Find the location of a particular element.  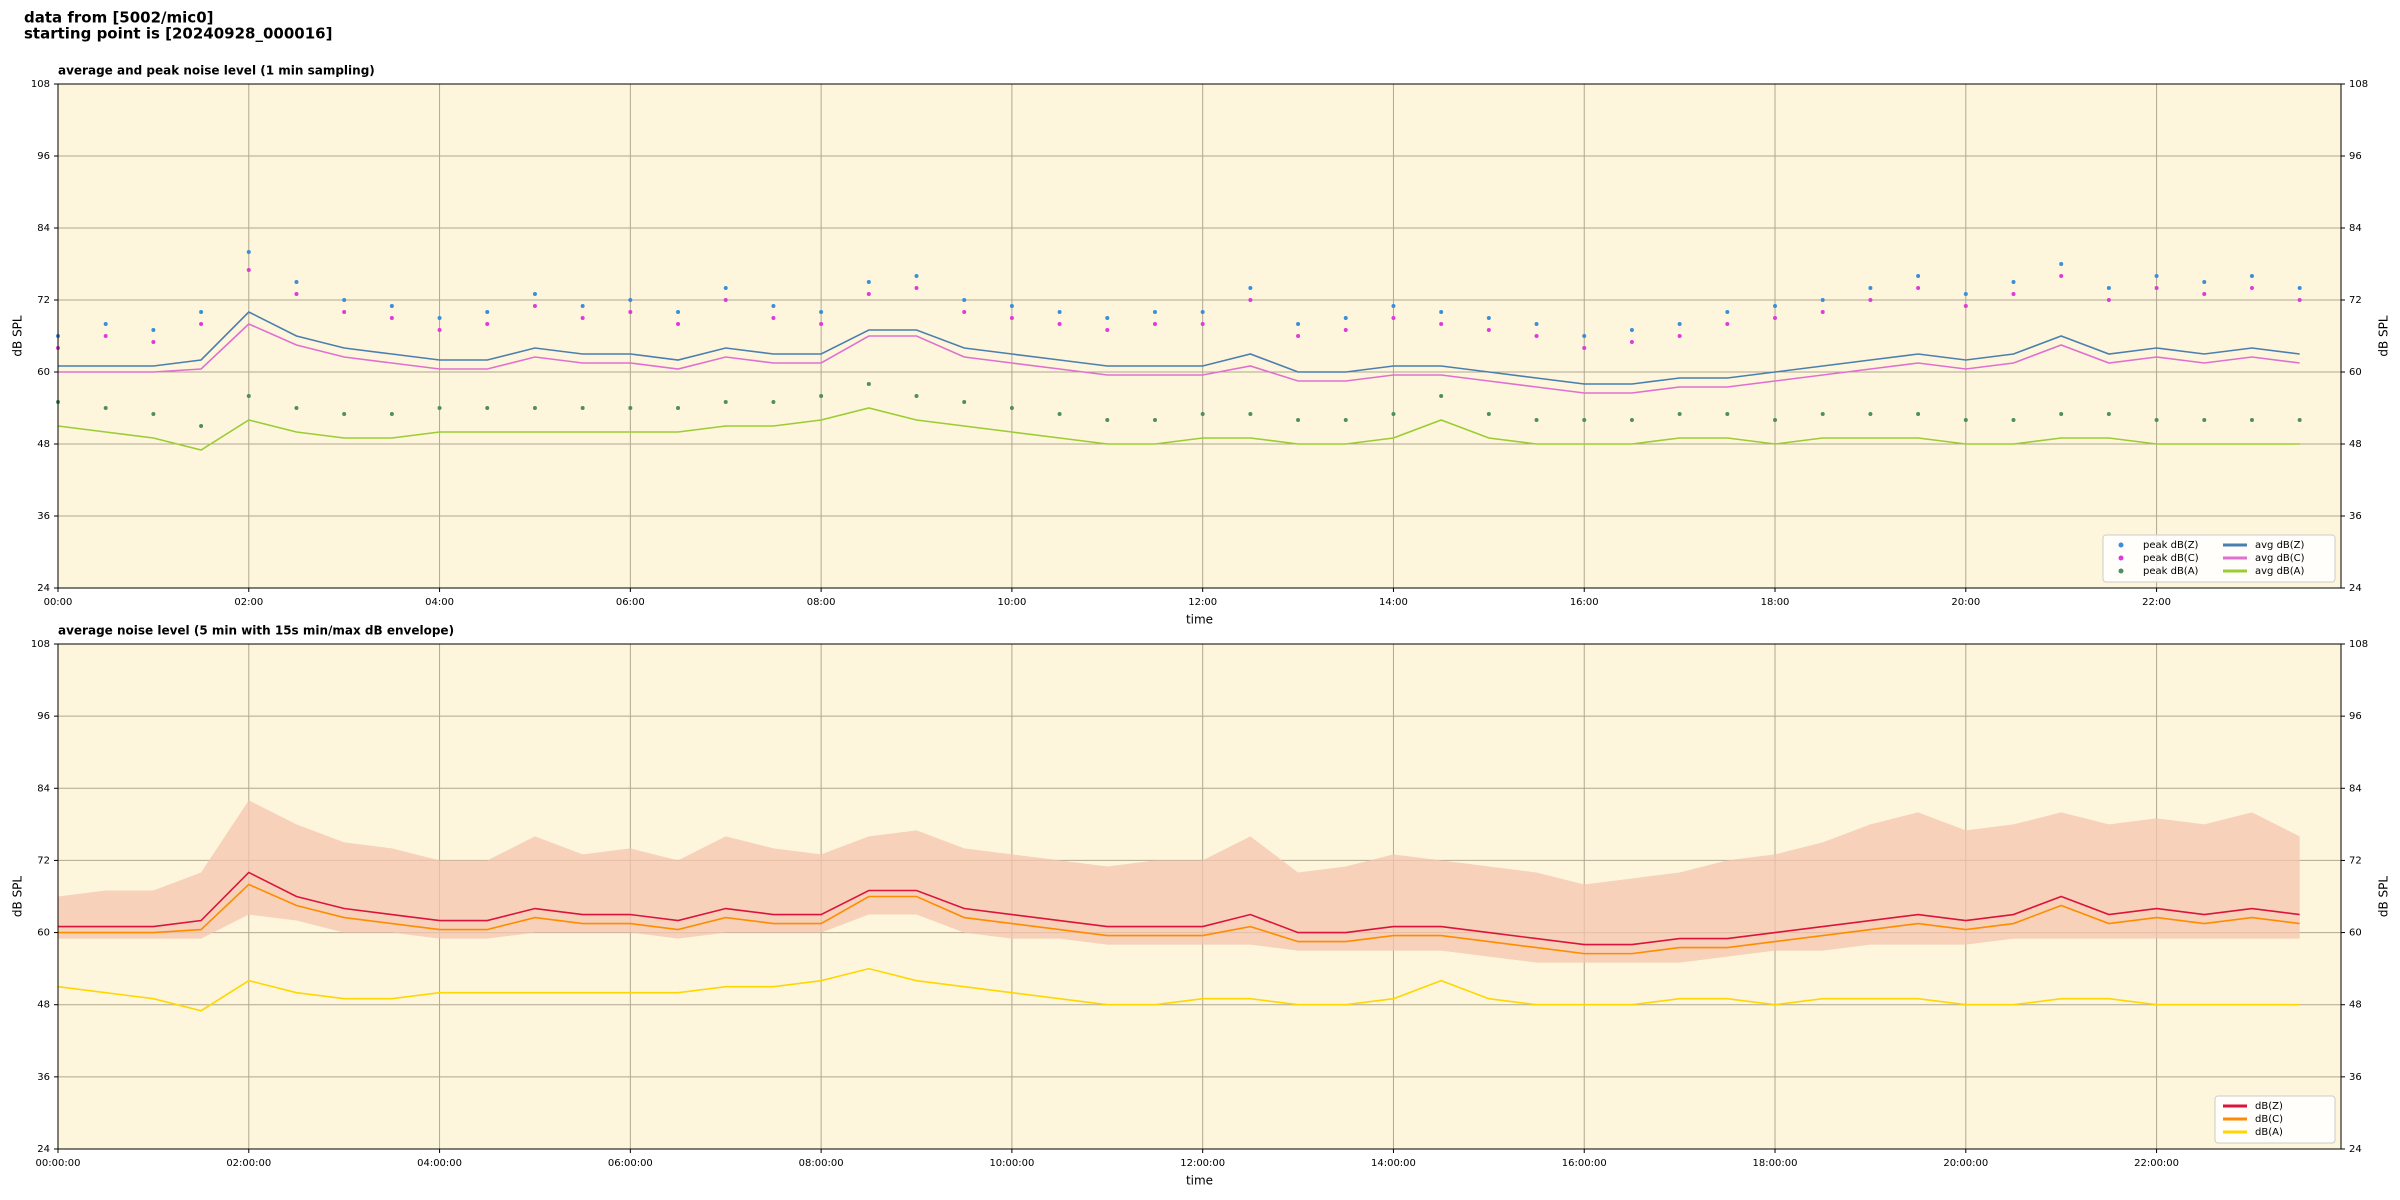

legend-label: peak dB(C) is located at coordinates (2171, 558).